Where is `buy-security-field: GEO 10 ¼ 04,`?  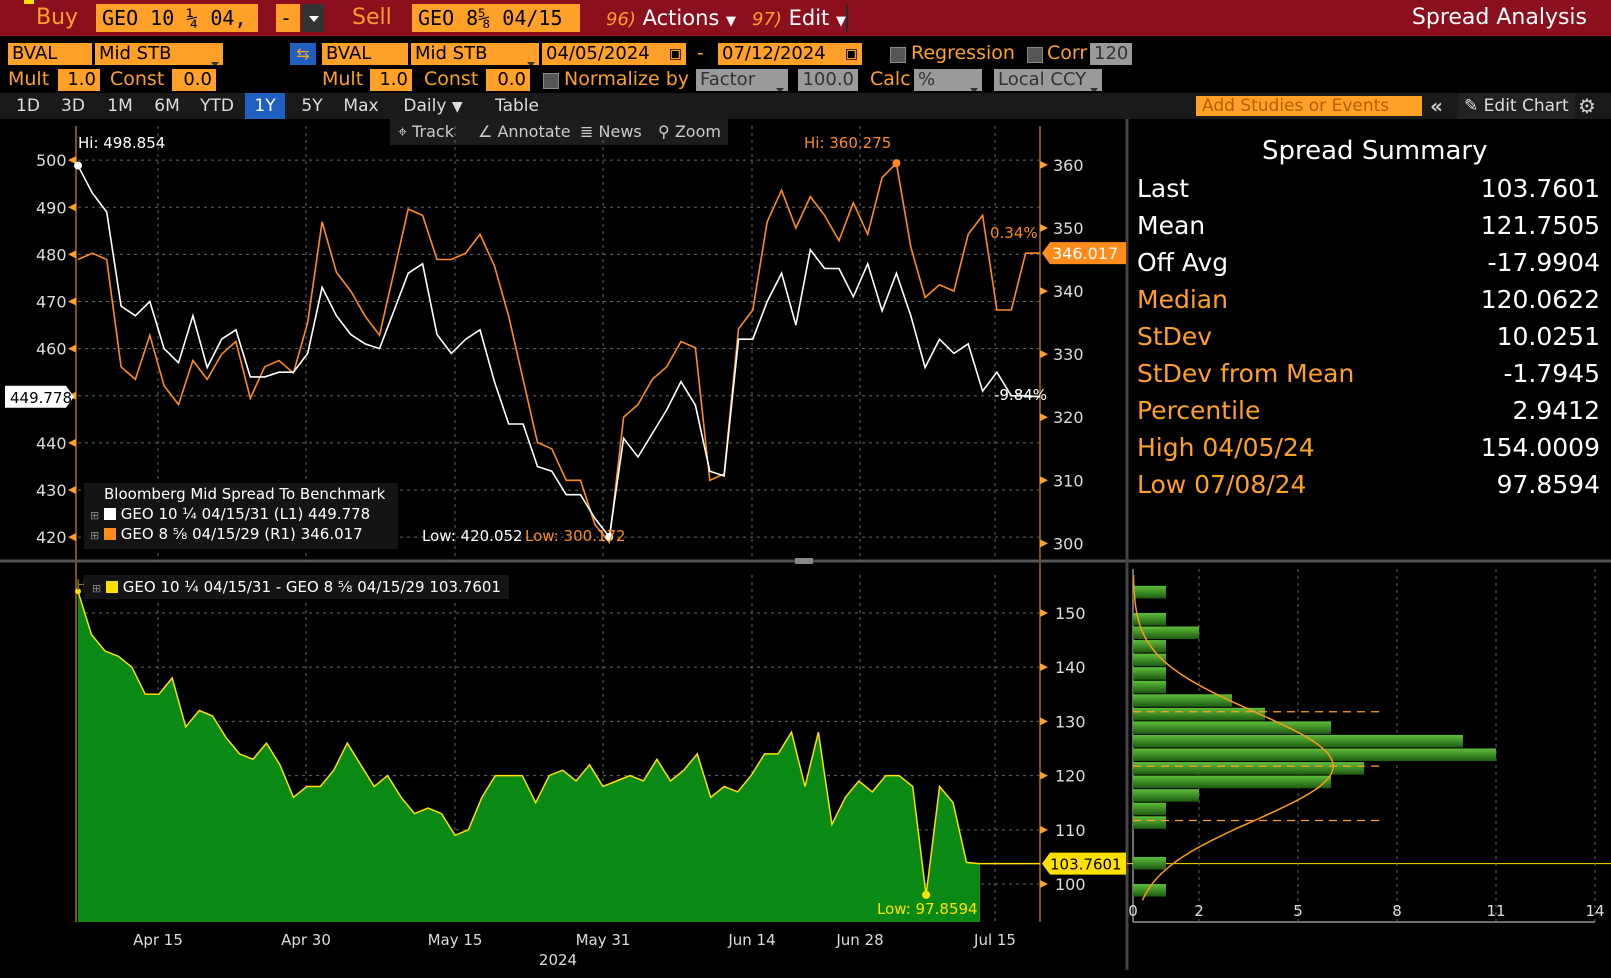
buy-security-field: GEO 10 ¼ 04, is located at coordinates (177, 18).